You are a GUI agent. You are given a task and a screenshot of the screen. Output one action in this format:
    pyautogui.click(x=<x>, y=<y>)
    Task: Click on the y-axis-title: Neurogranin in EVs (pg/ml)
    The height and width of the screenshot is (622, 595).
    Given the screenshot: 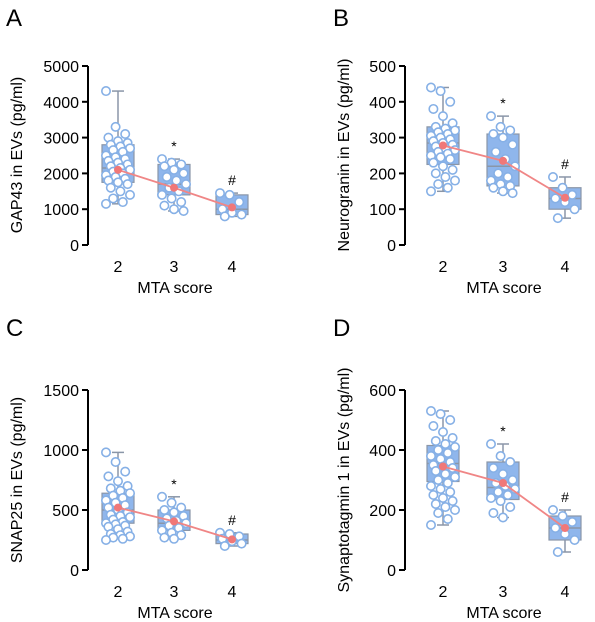 What is the action you would take?
    pyautogui.click(x=344, y=155)
    